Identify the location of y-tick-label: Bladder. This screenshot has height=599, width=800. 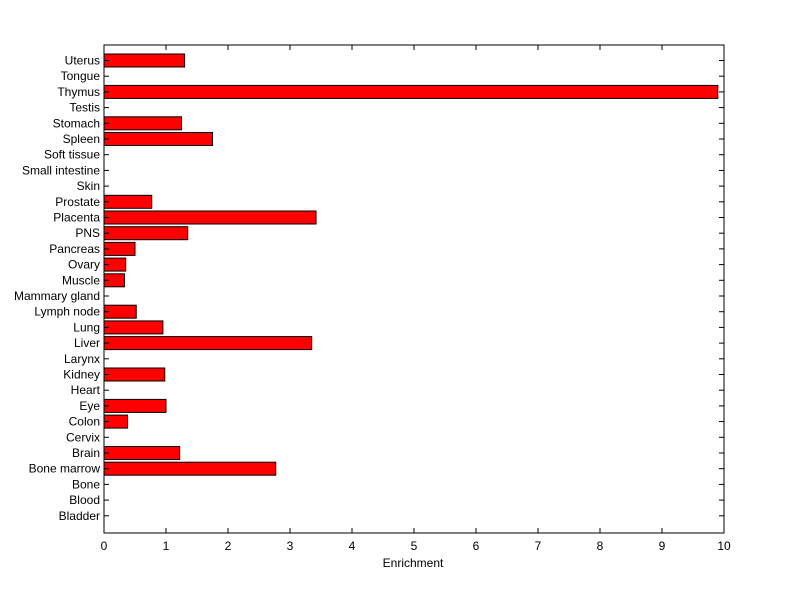
(79, 516).